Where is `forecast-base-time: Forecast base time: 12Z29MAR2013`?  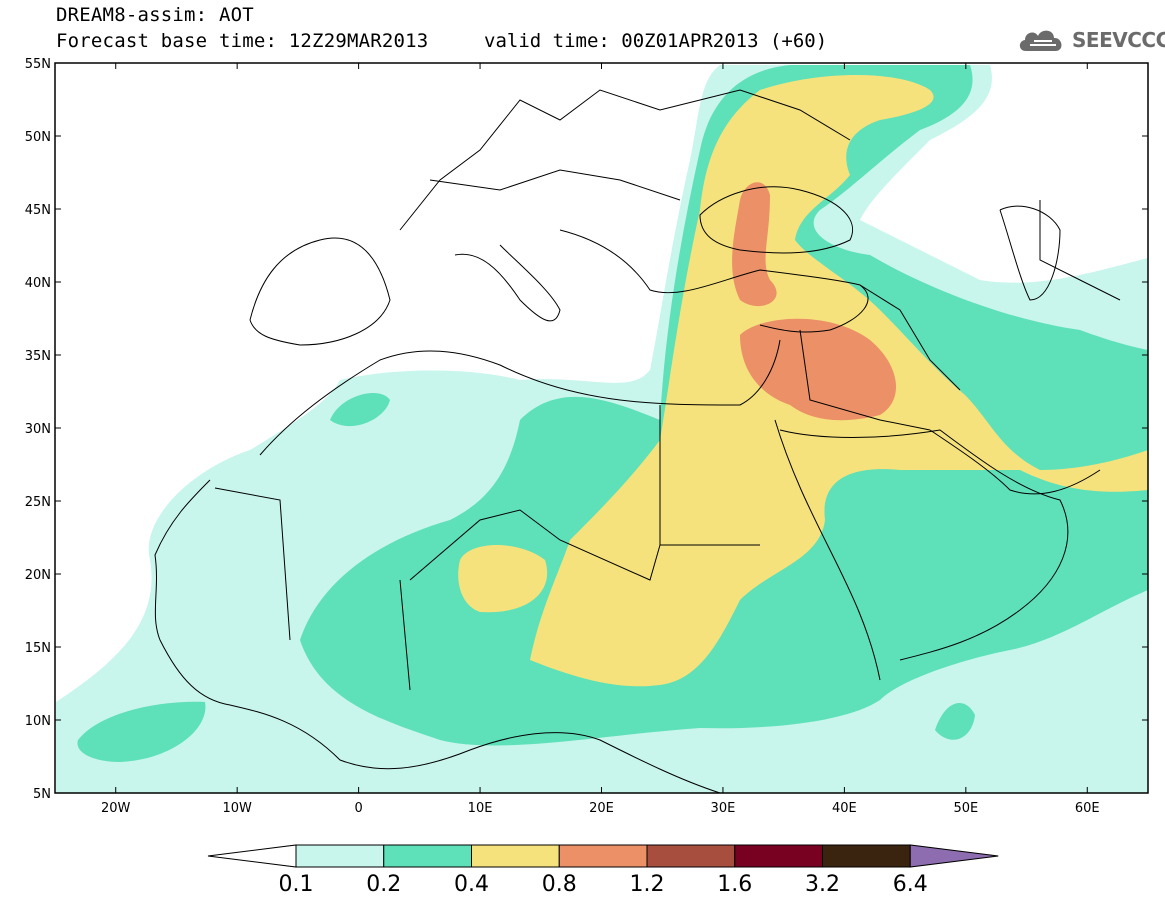 forecast-base-time: Forecast base time: 12Z29MAR2013 is located at coordinates (242, 41).